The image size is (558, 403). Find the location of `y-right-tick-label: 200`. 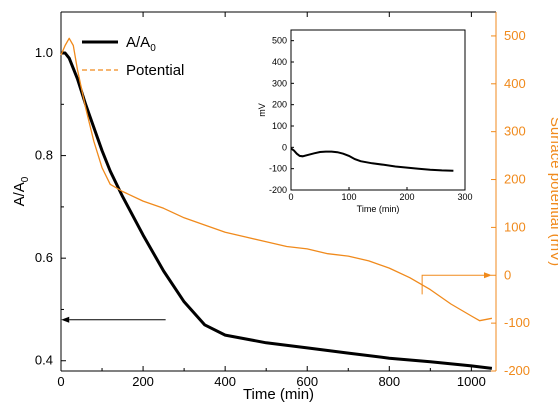

y-right-tick-label: 200 is located at coordinates (515, 179).